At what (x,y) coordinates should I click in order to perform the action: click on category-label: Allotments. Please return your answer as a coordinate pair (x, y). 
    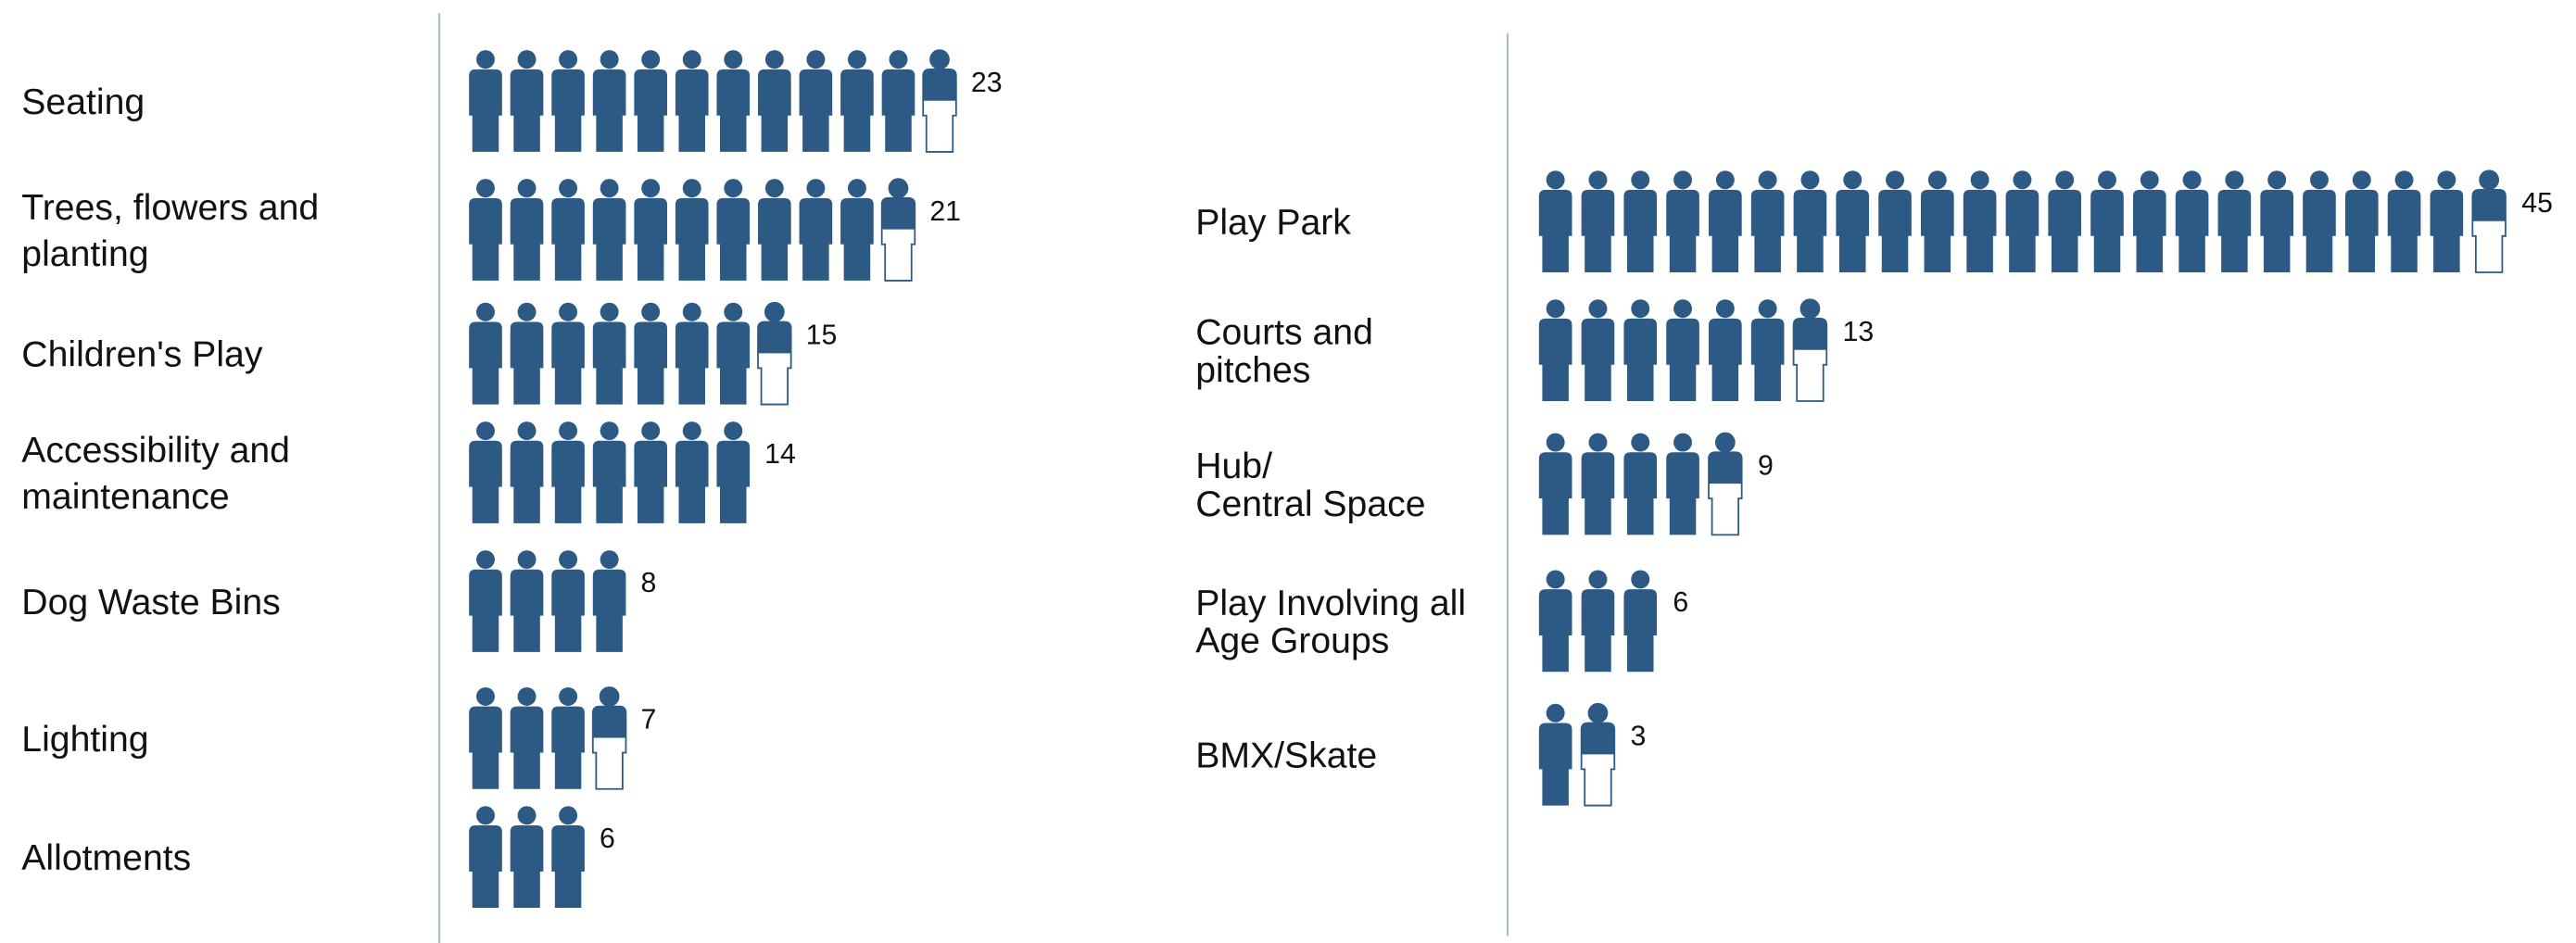
    Looking at the image, I should click on (106, 858).